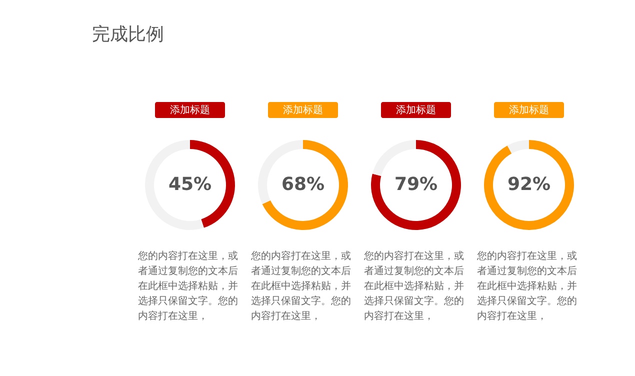 The height and width of the screenshot is (376, 635). I want to click on data-label: 45%, so click(190, 184).